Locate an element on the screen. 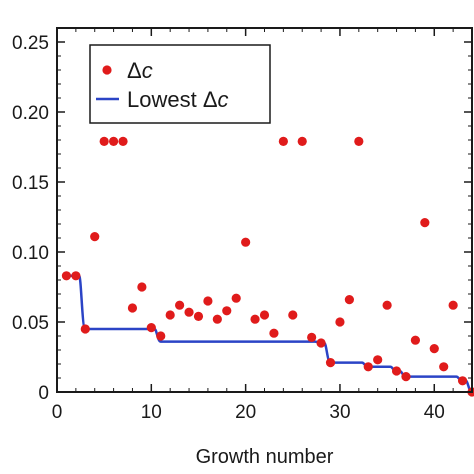 This screenshot has height=474, width=474. y-tick-label: 0.15 is located at coordinates (30, 183).